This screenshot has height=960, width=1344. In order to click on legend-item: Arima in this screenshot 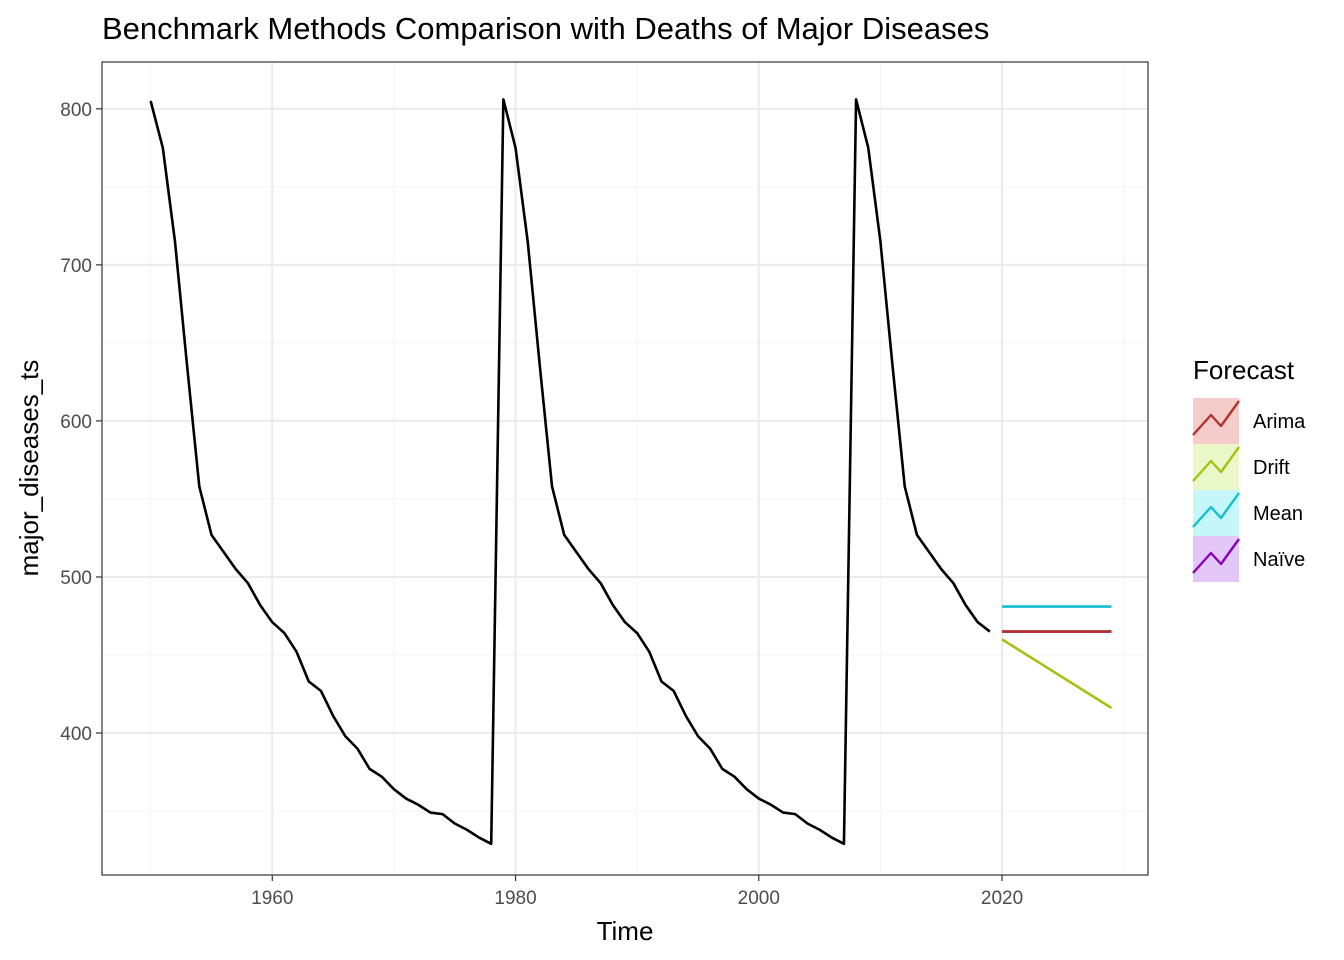, I will do `click(1249, 421)`.